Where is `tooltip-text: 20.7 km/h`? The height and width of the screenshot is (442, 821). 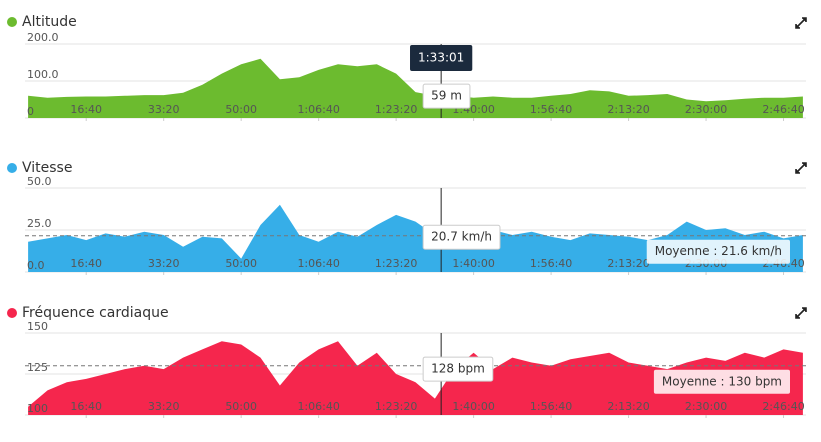
tooltip-text: 20.7 km/h is located at coordinates (461, 237).